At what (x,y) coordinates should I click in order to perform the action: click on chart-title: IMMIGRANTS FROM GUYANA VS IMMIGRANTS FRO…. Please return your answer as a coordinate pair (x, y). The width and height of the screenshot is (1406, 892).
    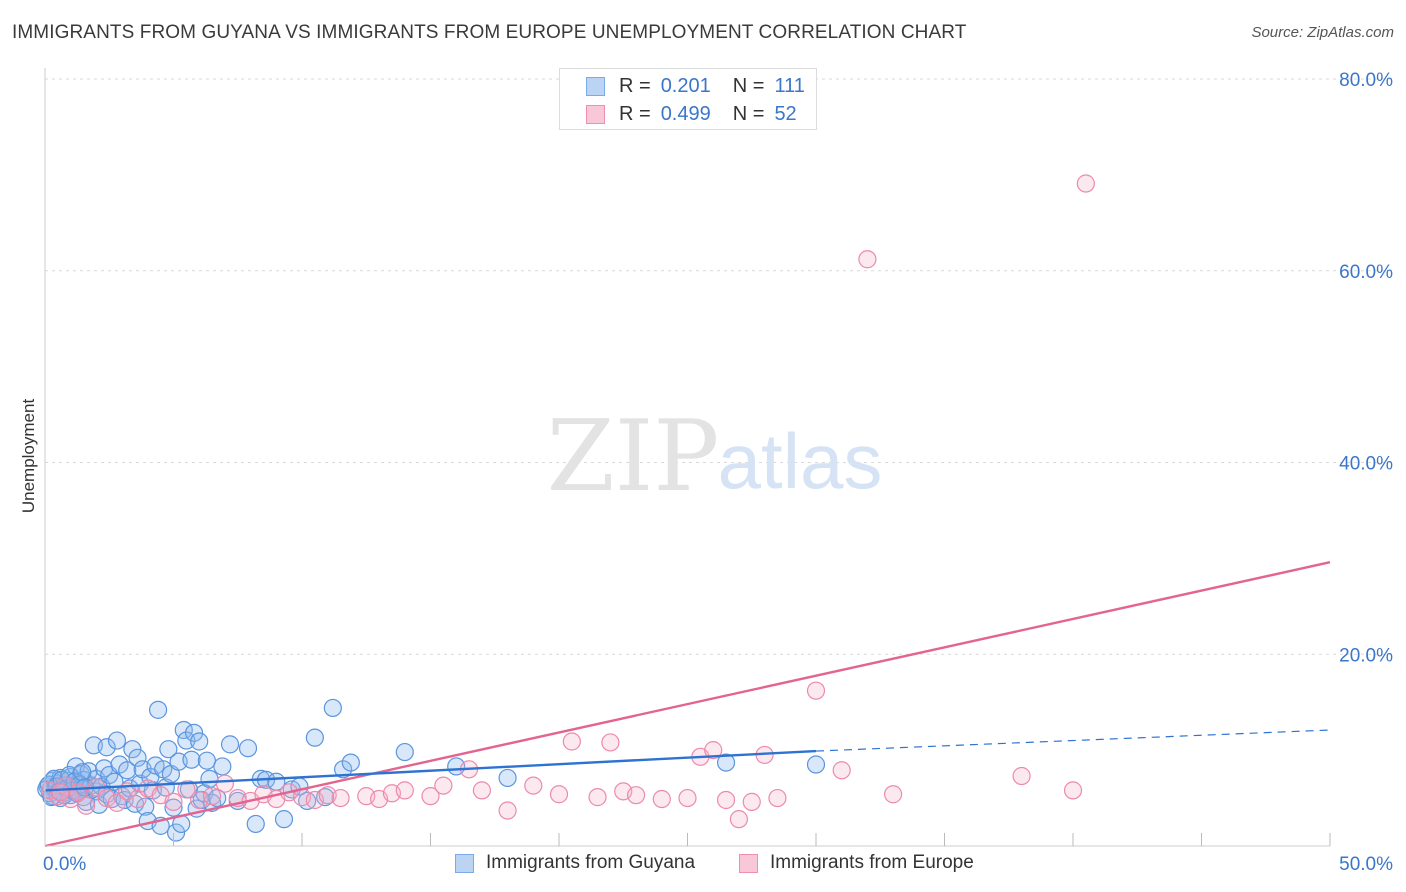
    Looking at the image, I should click on (489, 32).